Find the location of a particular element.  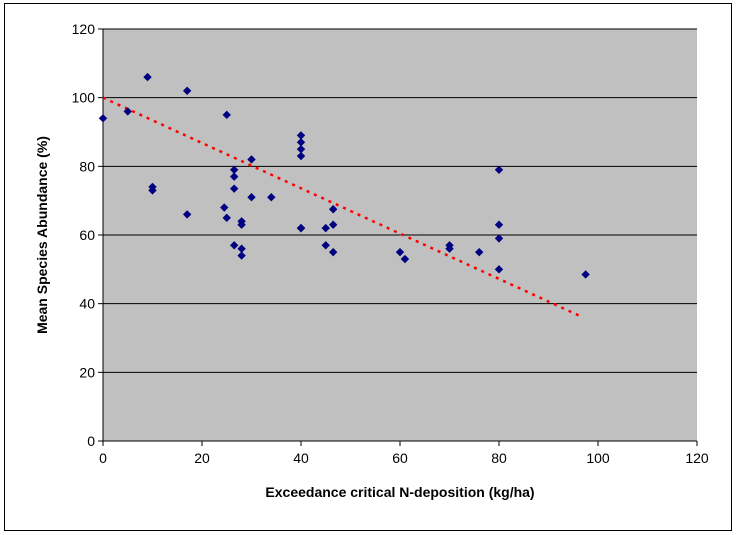

x-tick-label: 0 is located at coordinates (103, 458).